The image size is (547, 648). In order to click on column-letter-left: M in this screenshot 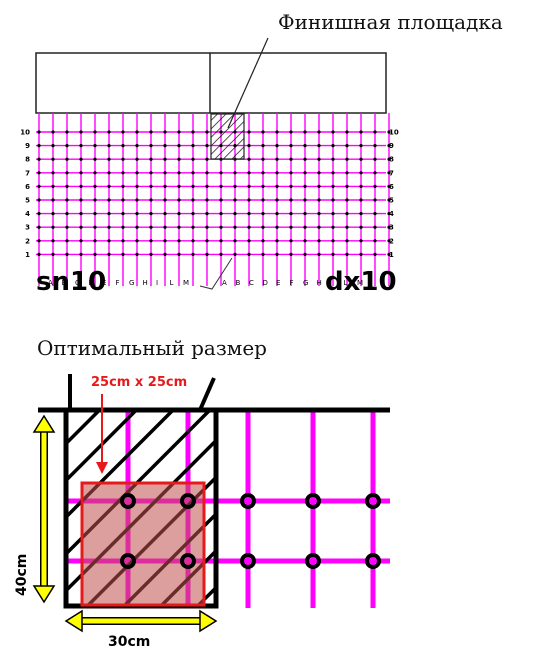, I will do `click(186, 283)`.